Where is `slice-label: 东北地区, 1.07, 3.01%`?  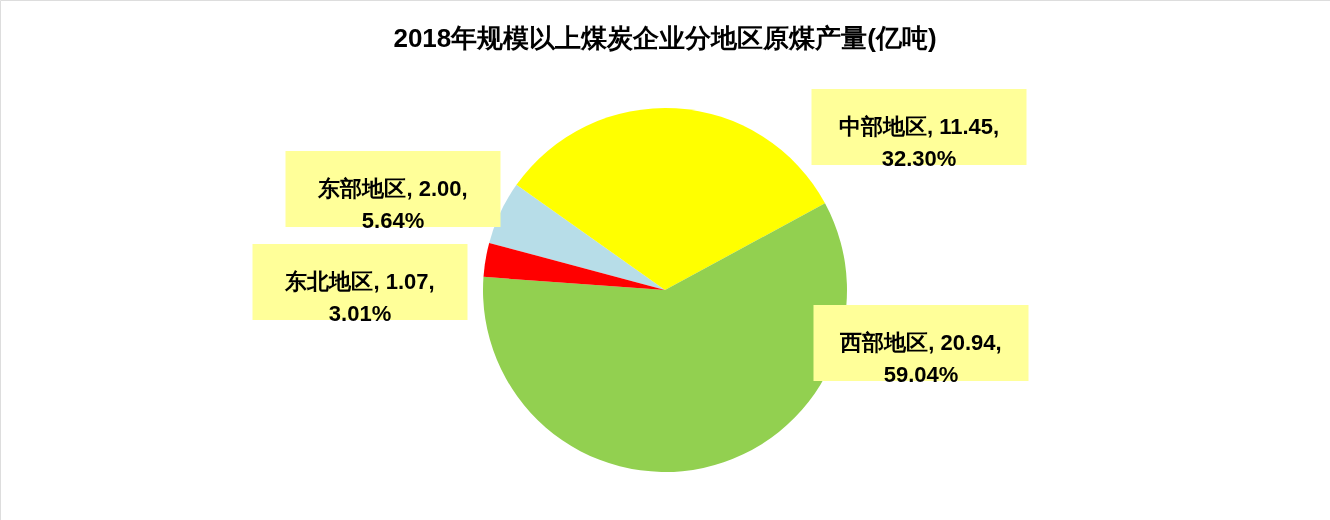 slice-label: 东北地区, 1.07, 3.01% is located at coordinates (359, 297).